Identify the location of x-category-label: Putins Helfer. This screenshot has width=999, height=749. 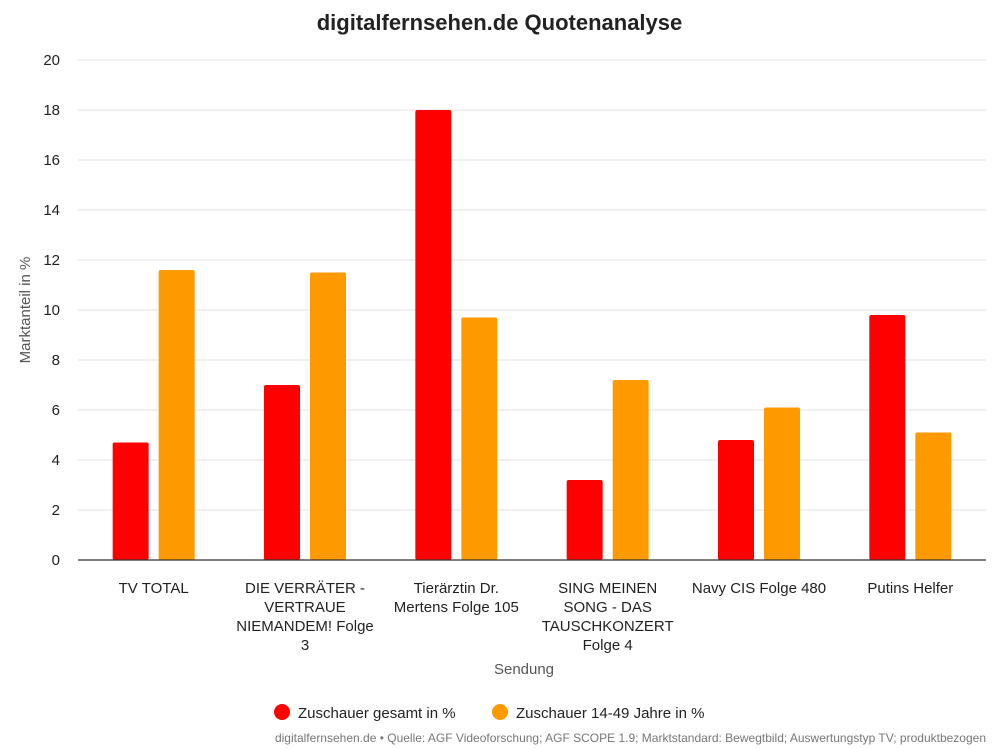
(910, 588).